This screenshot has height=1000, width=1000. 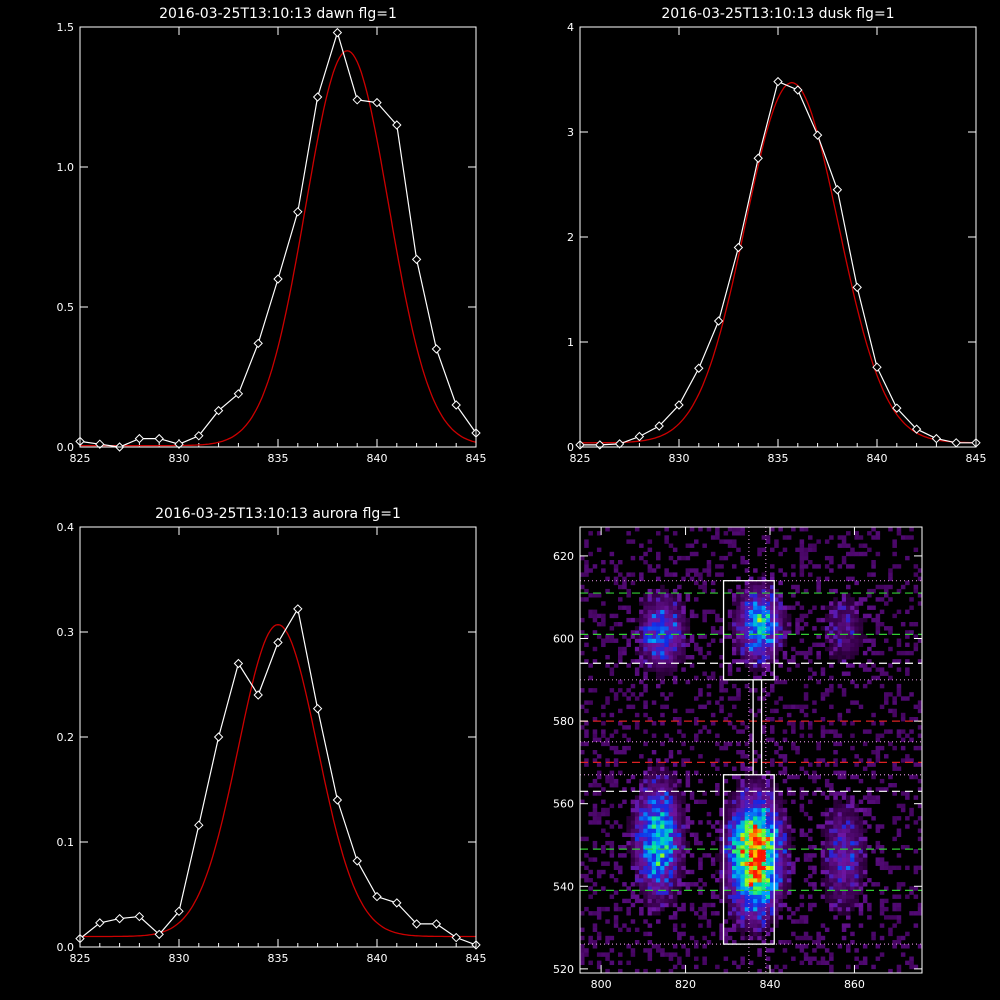 What do you see at coordinates (139, 438) in the screenshot?
I see `data-point` at bounding box center [139, 438].